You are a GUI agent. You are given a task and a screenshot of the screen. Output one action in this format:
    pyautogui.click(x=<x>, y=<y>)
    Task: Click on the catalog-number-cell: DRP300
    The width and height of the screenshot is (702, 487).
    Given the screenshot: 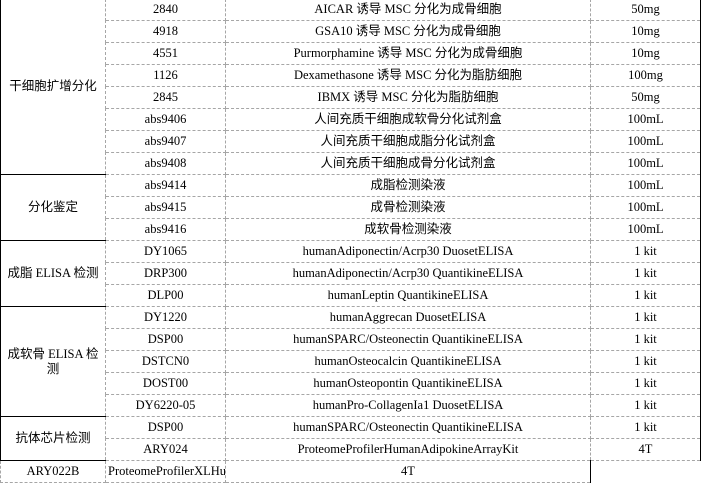 What is the action you would take?
    pyautogui.click(x=165, y=273)
    